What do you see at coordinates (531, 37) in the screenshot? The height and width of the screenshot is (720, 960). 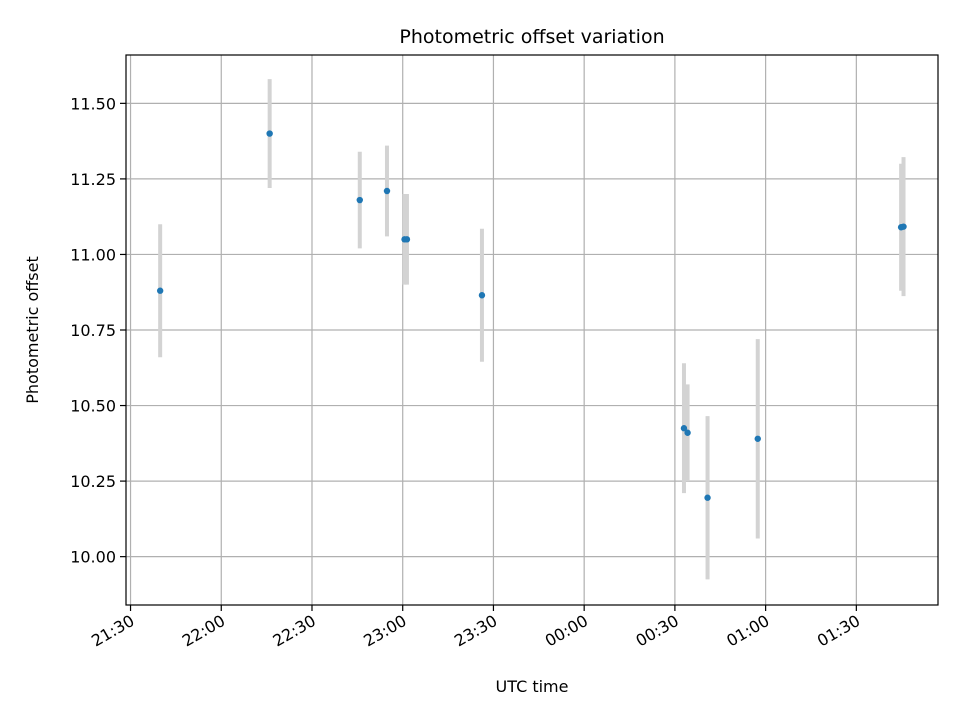 I see `chart-title: Photometric offset variation` at bounding box center [531, 37].